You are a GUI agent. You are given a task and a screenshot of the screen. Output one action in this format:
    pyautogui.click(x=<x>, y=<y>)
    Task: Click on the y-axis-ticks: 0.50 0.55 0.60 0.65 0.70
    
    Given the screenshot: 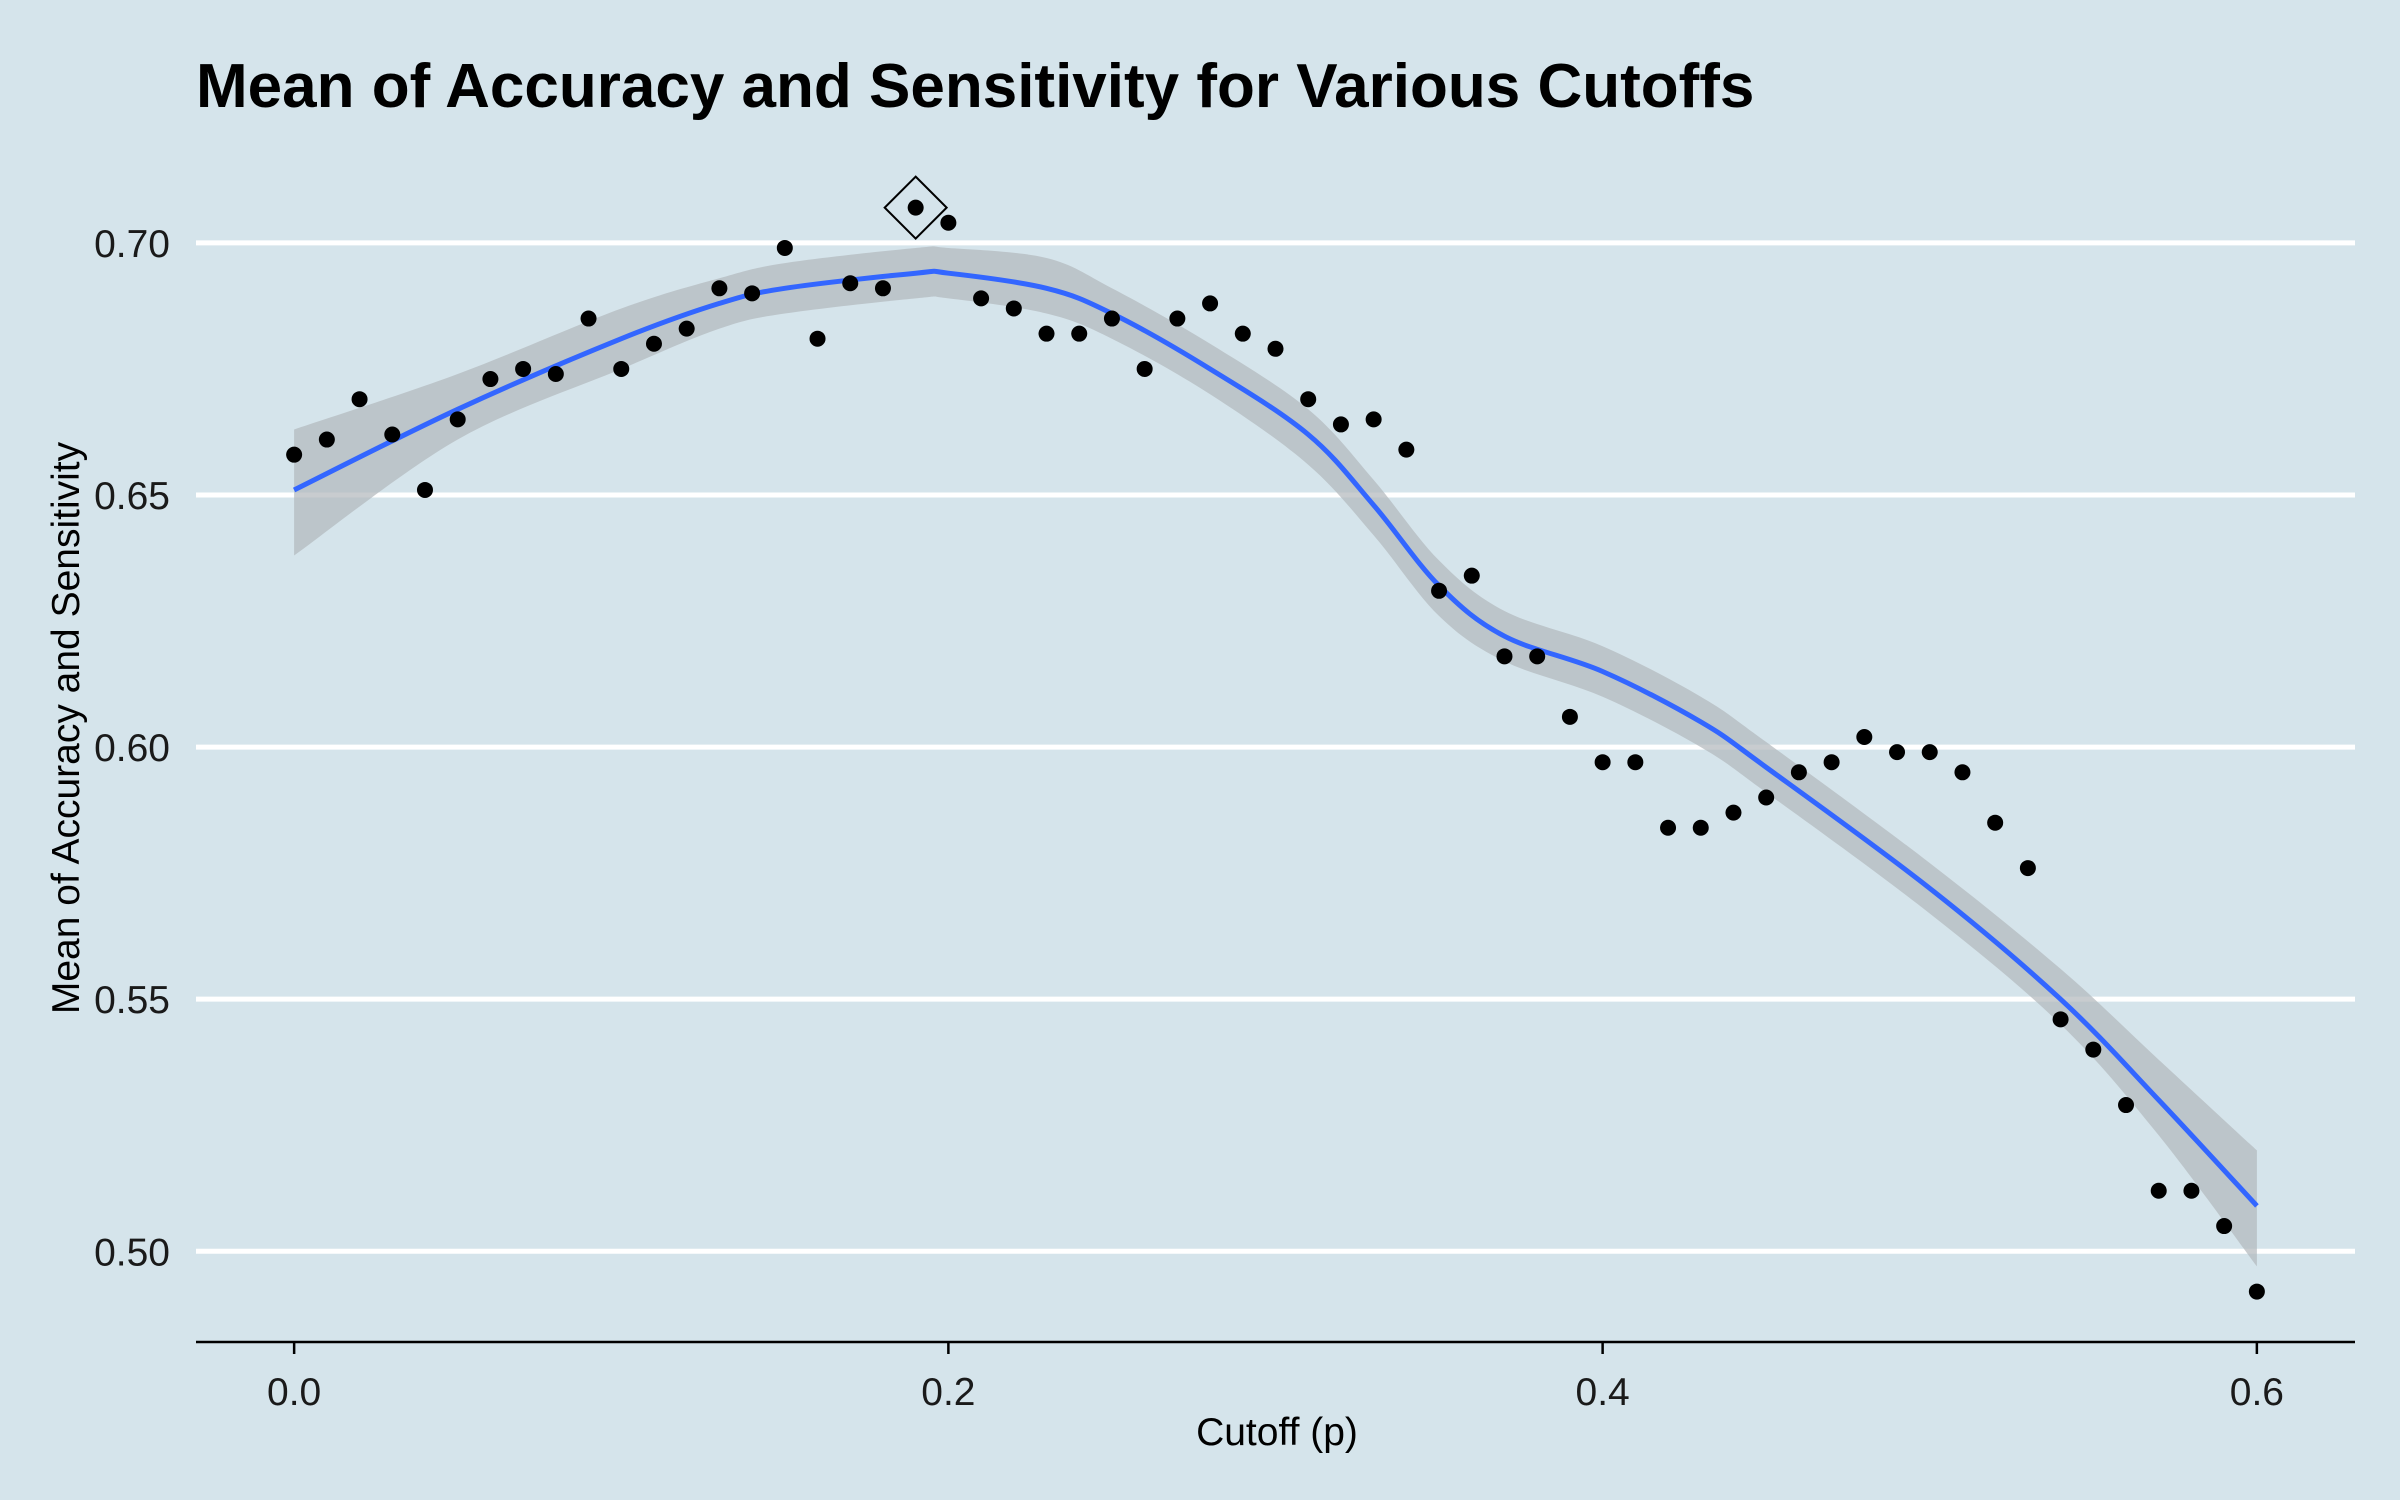 What is the action you would take?
    pyautogui.click(x=132, y=748)
    